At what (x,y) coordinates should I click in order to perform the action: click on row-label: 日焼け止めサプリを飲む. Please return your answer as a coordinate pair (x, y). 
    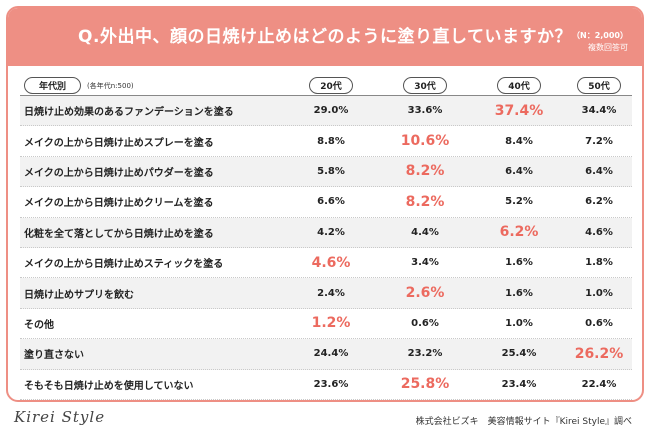
    Looking at the image, I should click on (79, 295).